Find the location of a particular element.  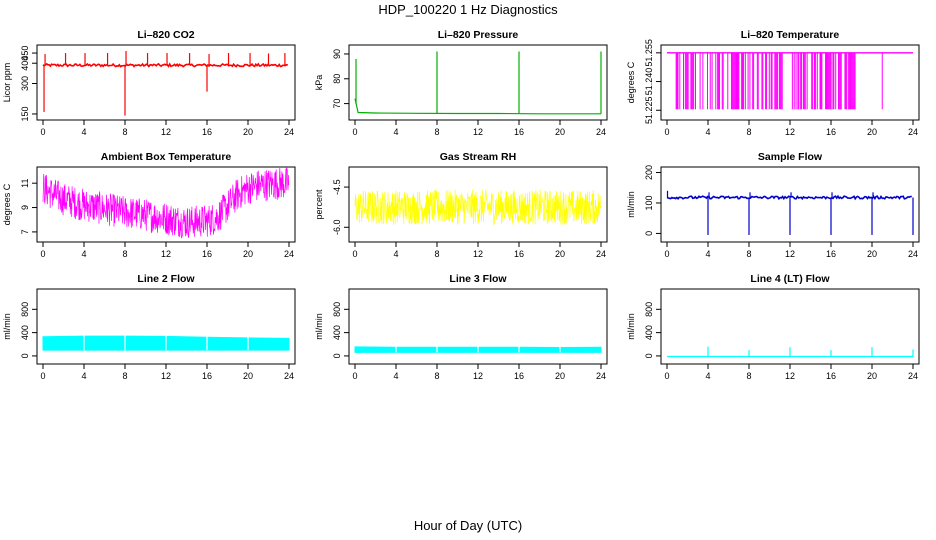

chart-title: Sample Flow is located at coordinates (790, 157).